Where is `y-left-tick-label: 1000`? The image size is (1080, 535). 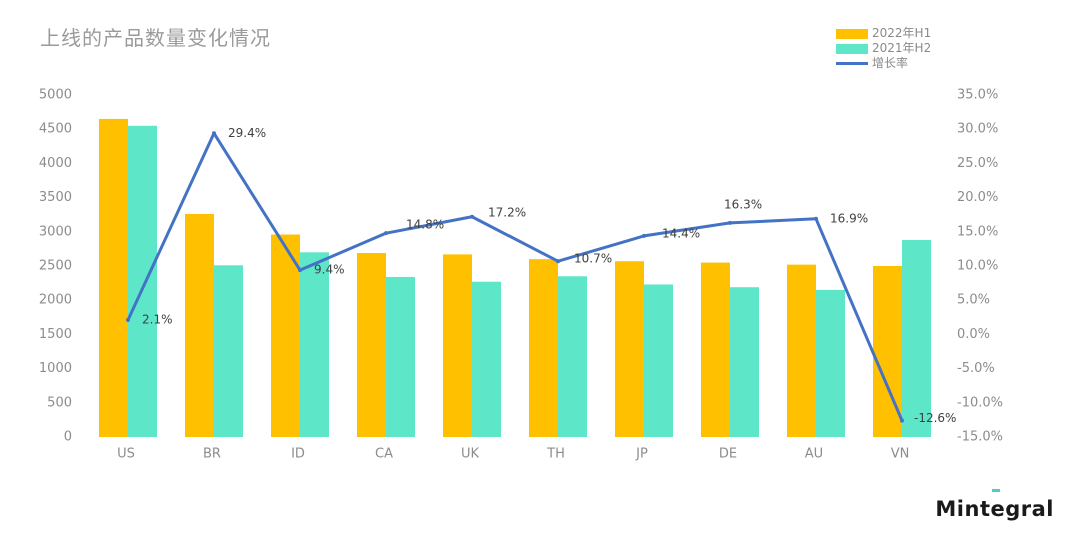 y-left-tick-label: 1000 is located at coordinates (55, 368).